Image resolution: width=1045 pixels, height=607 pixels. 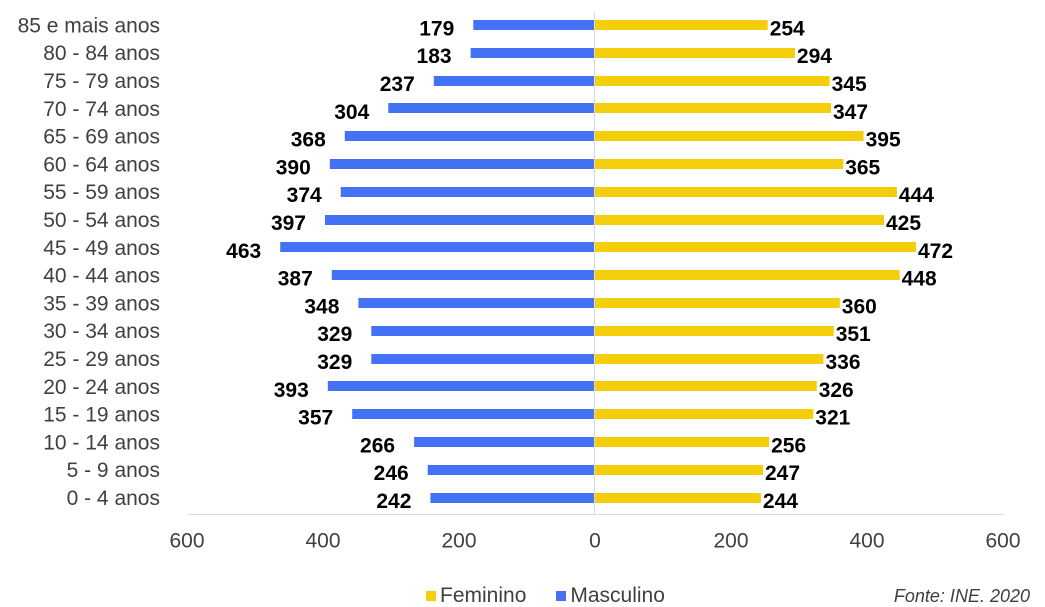 What do you see at coordinates (101, 137) in the screenshot?
I see `category-label-65-69-anos: 65 - 69 anos` at bounding box center [101, 137].